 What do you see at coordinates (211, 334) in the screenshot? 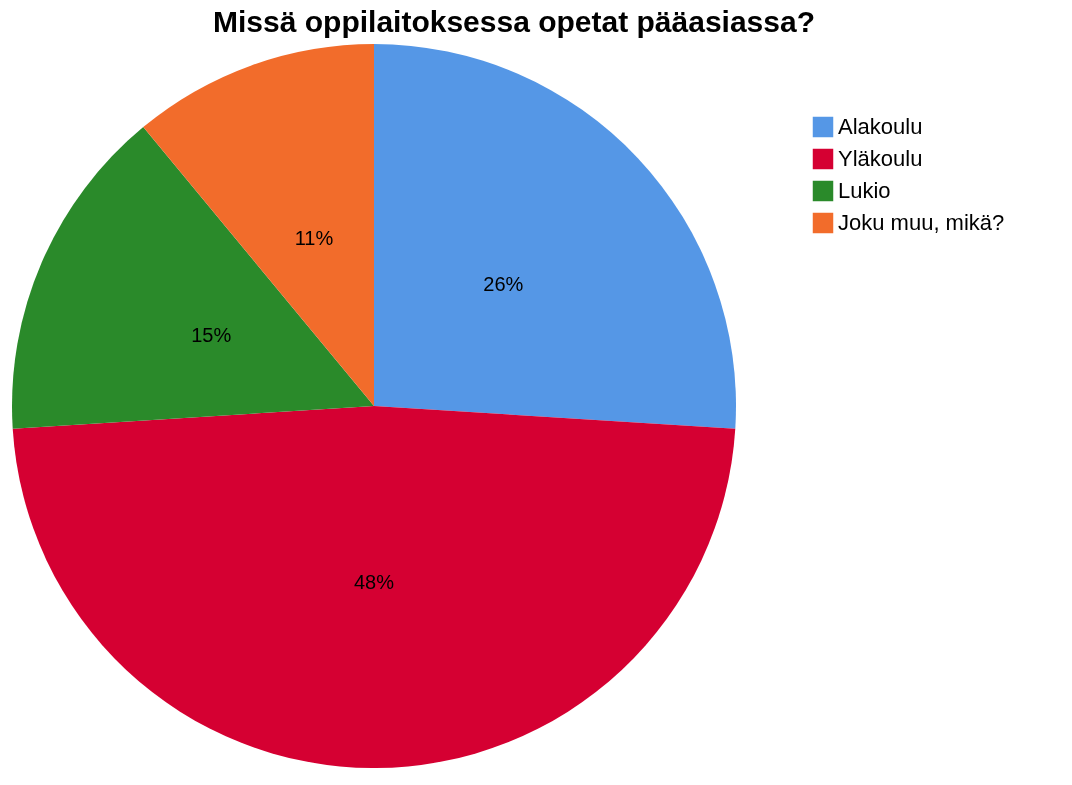
I see `data-label: 15%` at bounding box center [211, 334].